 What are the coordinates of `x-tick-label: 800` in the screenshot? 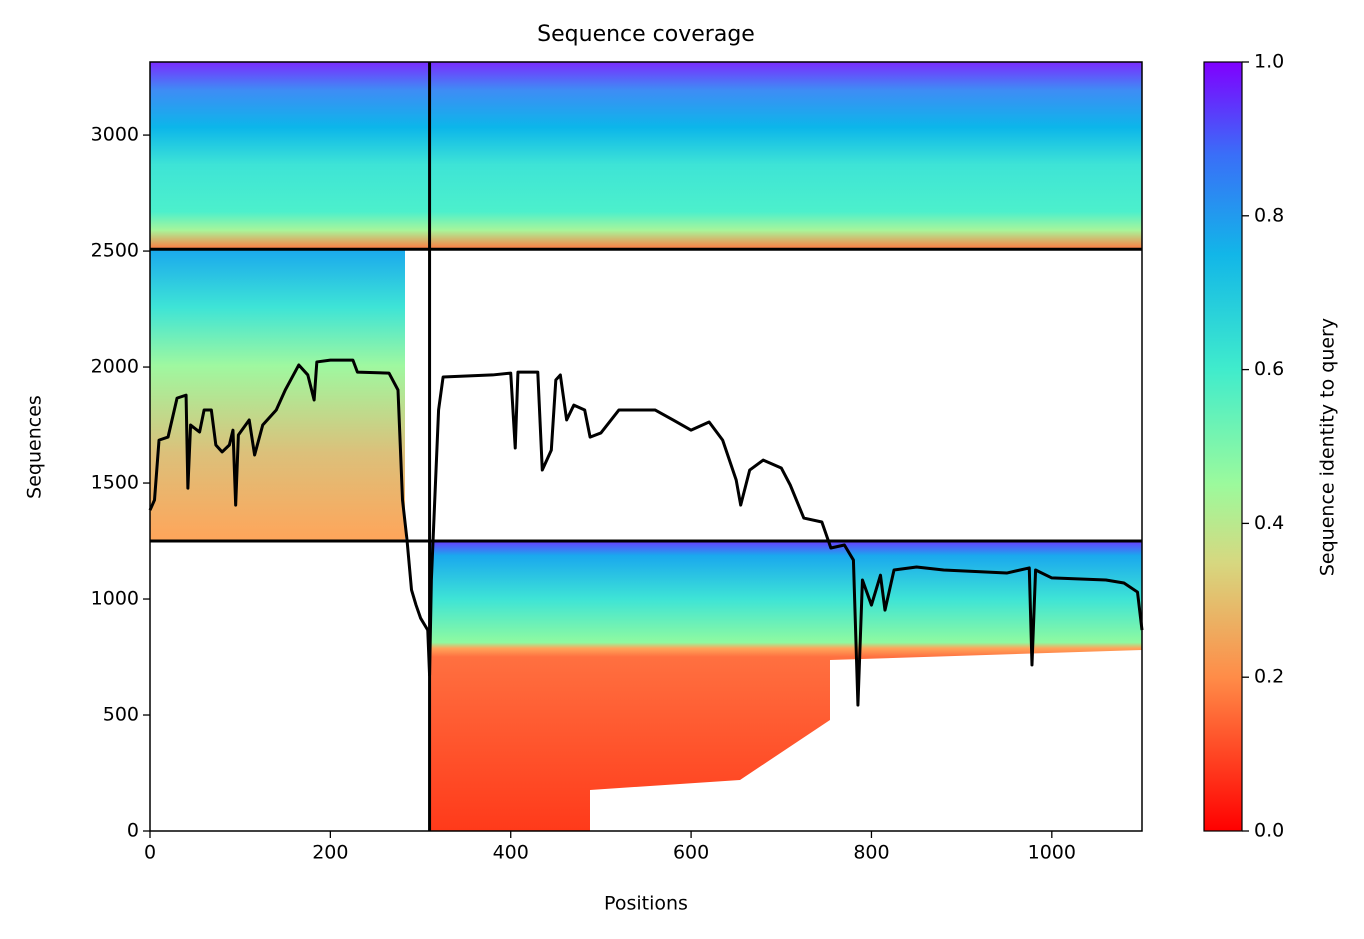 It's located at (871, 853).